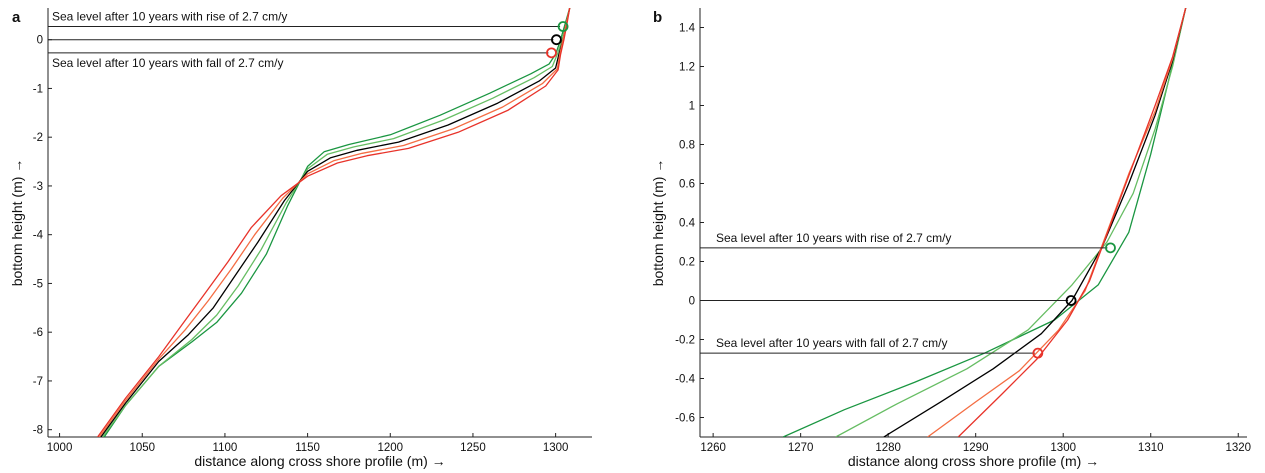 Image resolution: width=1265 pixels, height=473 pixels. Describe the element at coordinates (38, 138) in the screenshot. I see `panel-a-y-tick-label: -2` at that location.